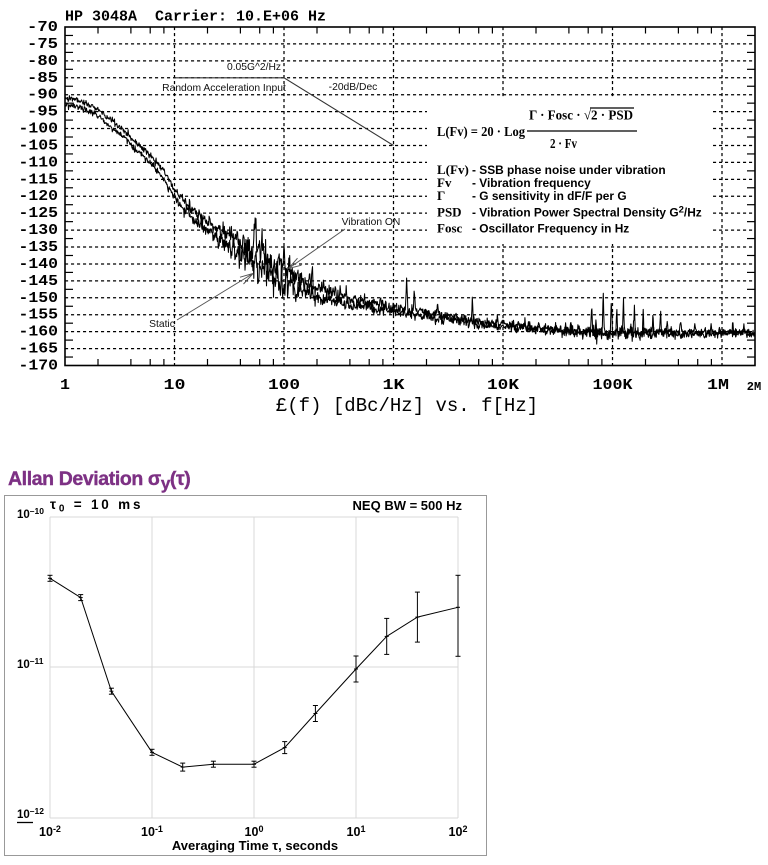 Image resolution: width=768 pixels, height=865 pixels. Describe the element at coordinates (481, 131) in the screenshot. I see `svg-text: L(Fv) = 20 · Log` at that location.